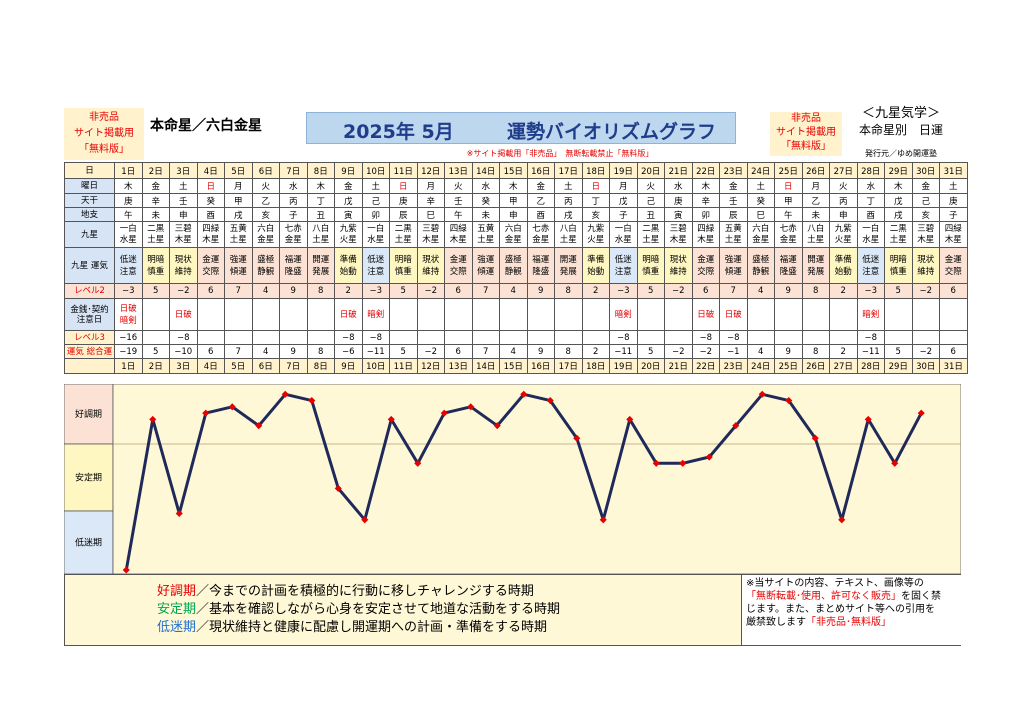 This screenshot has width=1024, height=724. Describe the element at coordinates (265, 351) in the screenshot. I see `total-cell: 4` at that location.